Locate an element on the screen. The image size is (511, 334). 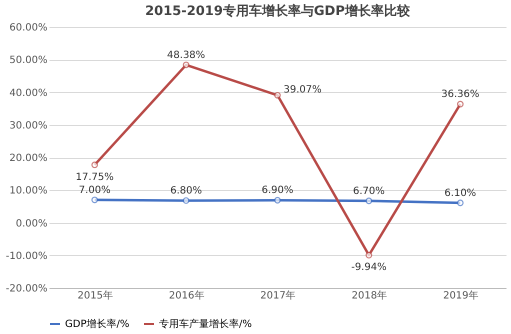
y-tick-label: 0.00% is located at coordinates (32, 224).